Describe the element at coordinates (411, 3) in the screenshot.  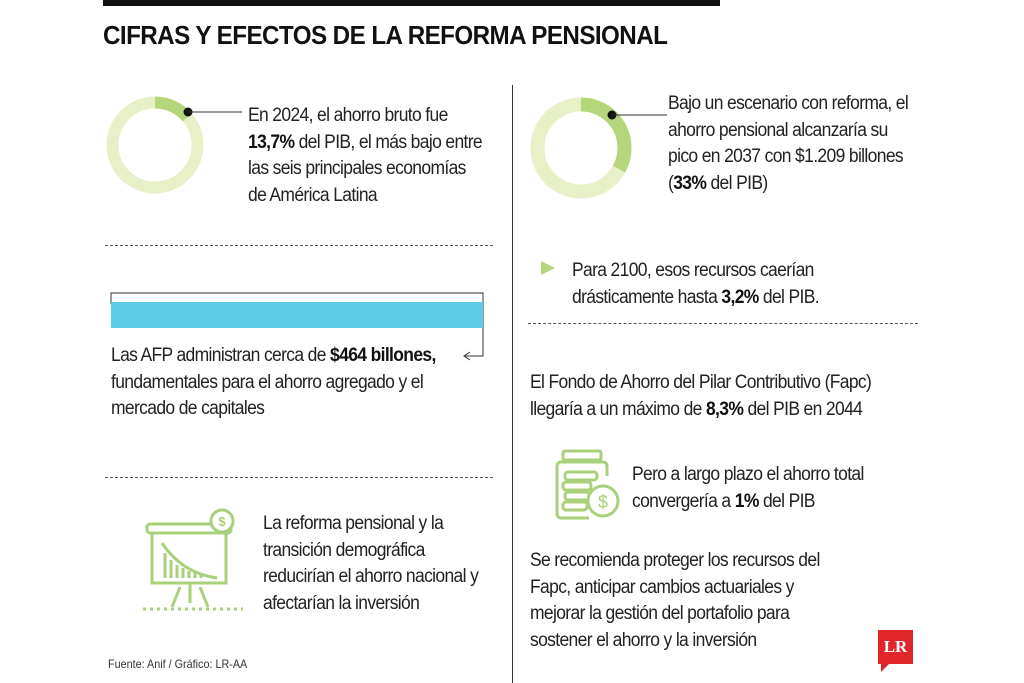
I see `top-bar` at that location.